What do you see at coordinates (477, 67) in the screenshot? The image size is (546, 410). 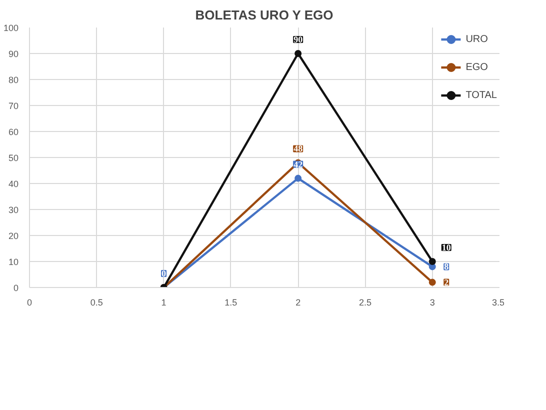 I see `legend-label: EGO` at bounding box center [477, 67].